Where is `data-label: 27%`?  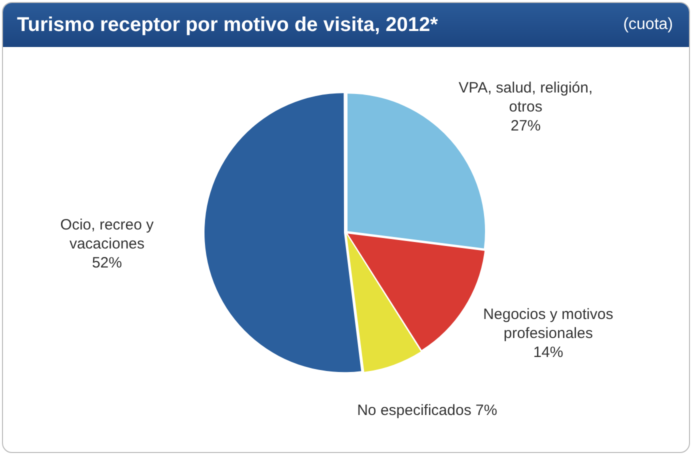 data-label: 27% is located at coordinates (525, 125).